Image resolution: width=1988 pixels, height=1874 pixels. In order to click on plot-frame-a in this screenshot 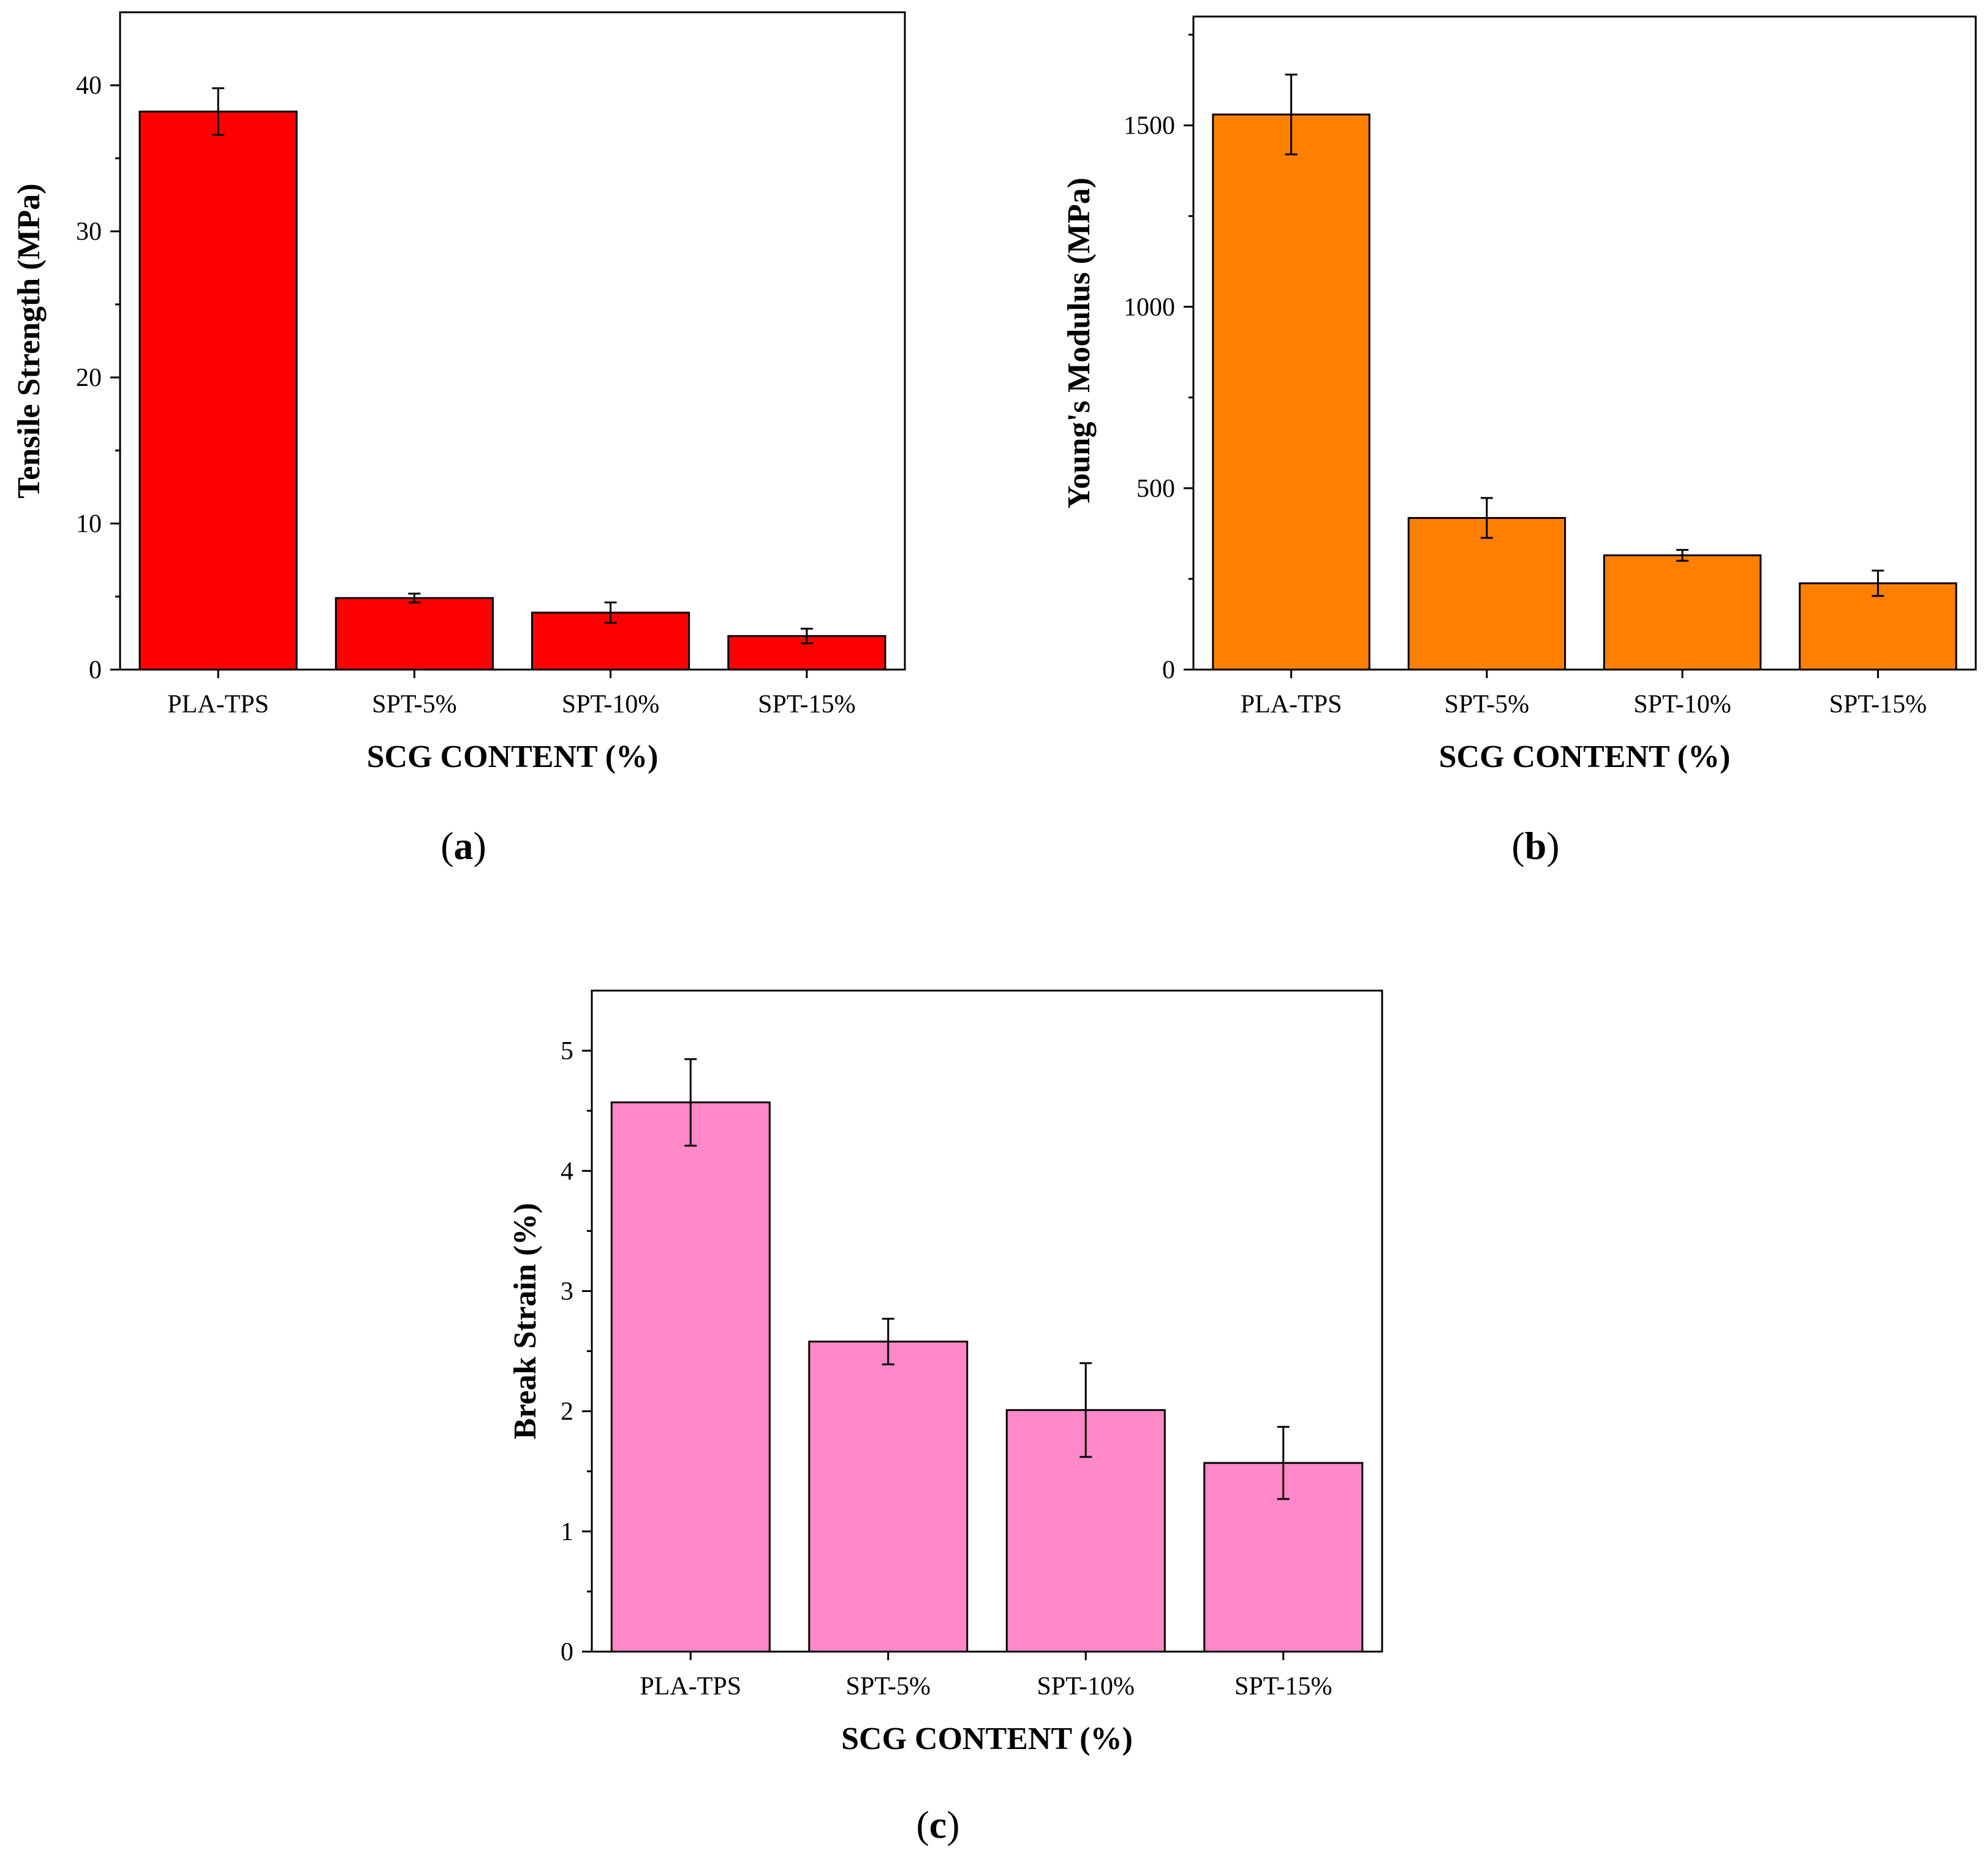, I will do `click(513, 341)`.